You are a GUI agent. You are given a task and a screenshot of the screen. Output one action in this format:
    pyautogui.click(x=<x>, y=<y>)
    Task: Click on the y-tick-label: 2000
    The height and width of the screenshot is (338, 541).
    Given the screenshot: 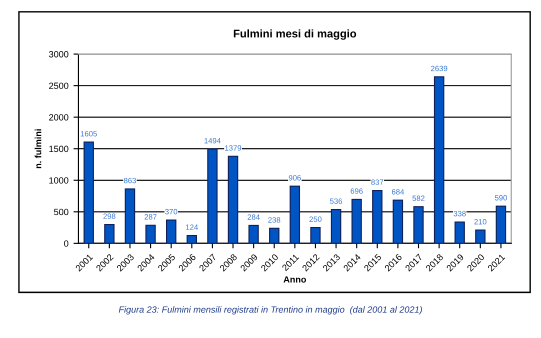 What is the action you would take?
    pyautogui.click(x=58, y=117)
    